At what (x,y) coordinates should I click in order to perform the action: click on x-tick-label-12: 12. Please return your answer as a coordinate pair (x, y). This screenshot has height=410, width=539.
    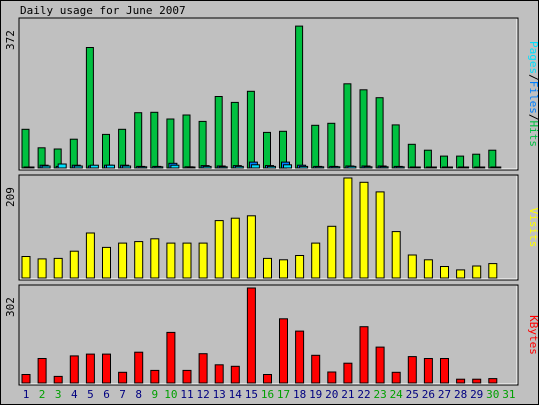
    Looking at the image, I should click on (202, 394).